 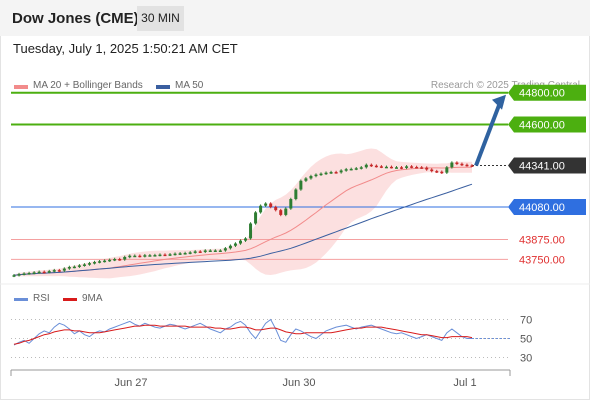 What do you see at coordinates (542, 125) in the screenshot?
I see `level-label-resistance: 44600.00` at bounding box center [542, 125].